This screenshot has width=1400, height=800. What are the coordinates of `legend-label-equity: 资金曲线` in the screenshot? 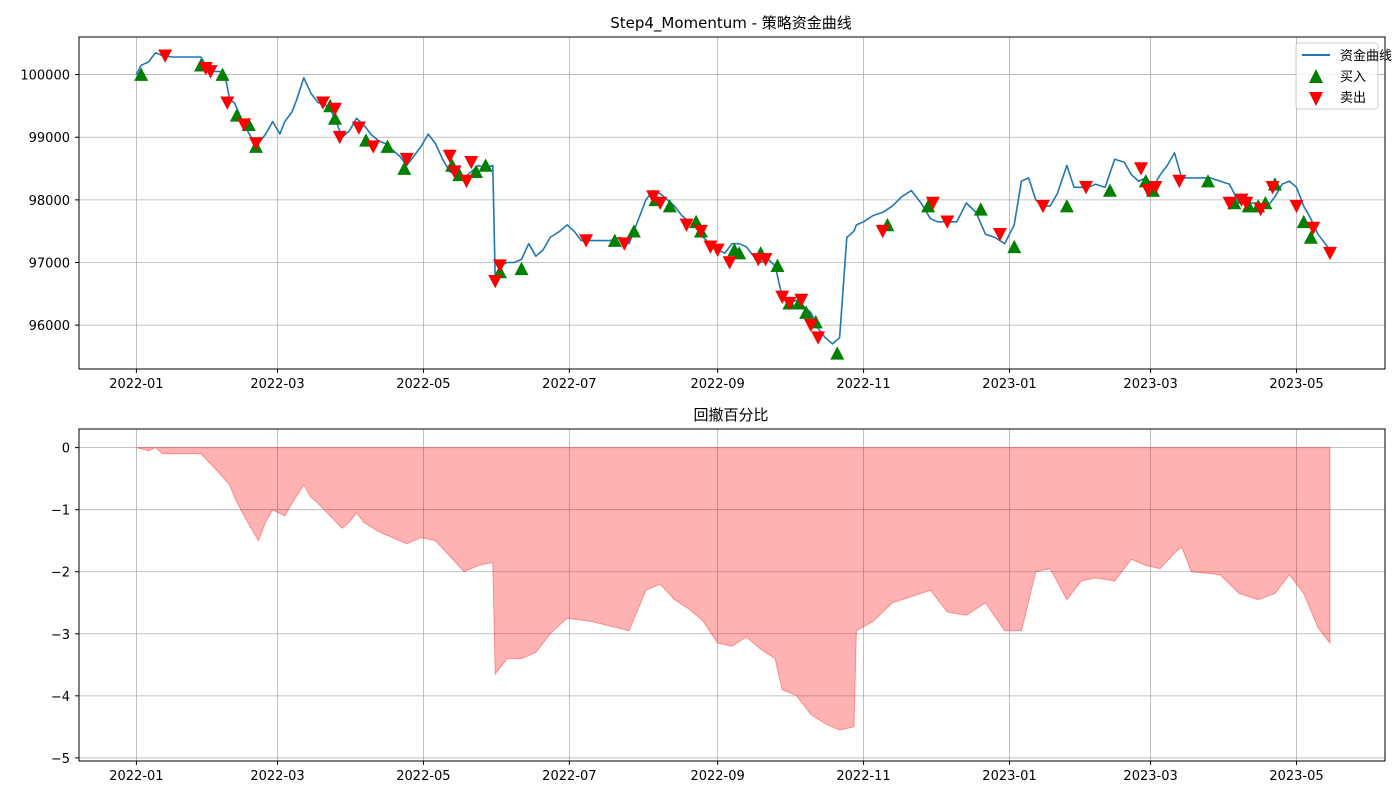 It's located at (1366, 56).